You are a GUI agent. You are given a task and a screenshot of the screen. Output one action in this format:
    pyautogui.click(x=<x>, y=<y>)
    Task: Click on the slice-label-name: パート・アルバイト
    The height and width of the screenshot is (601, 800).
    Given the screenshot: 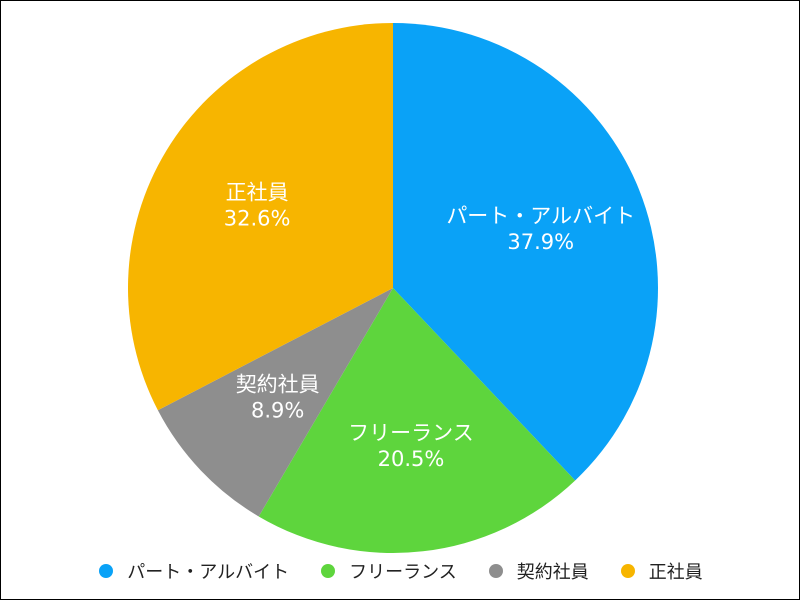 What is the action you would take?
    pyautogui.click(x=540, y=216)
    